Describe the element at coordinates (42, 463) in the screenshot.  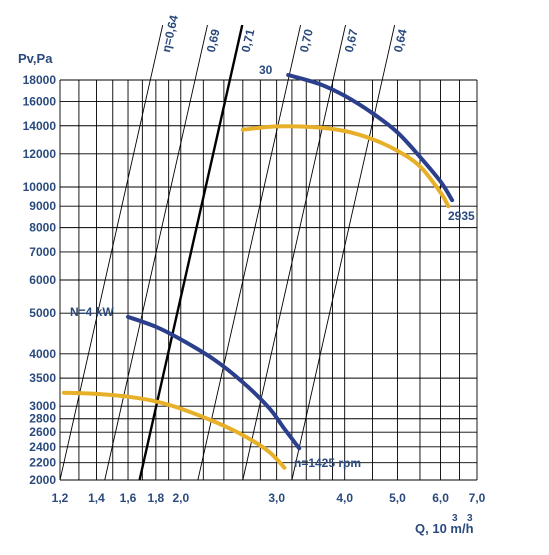
I see `y-tick-label-1: 2200` at that location.